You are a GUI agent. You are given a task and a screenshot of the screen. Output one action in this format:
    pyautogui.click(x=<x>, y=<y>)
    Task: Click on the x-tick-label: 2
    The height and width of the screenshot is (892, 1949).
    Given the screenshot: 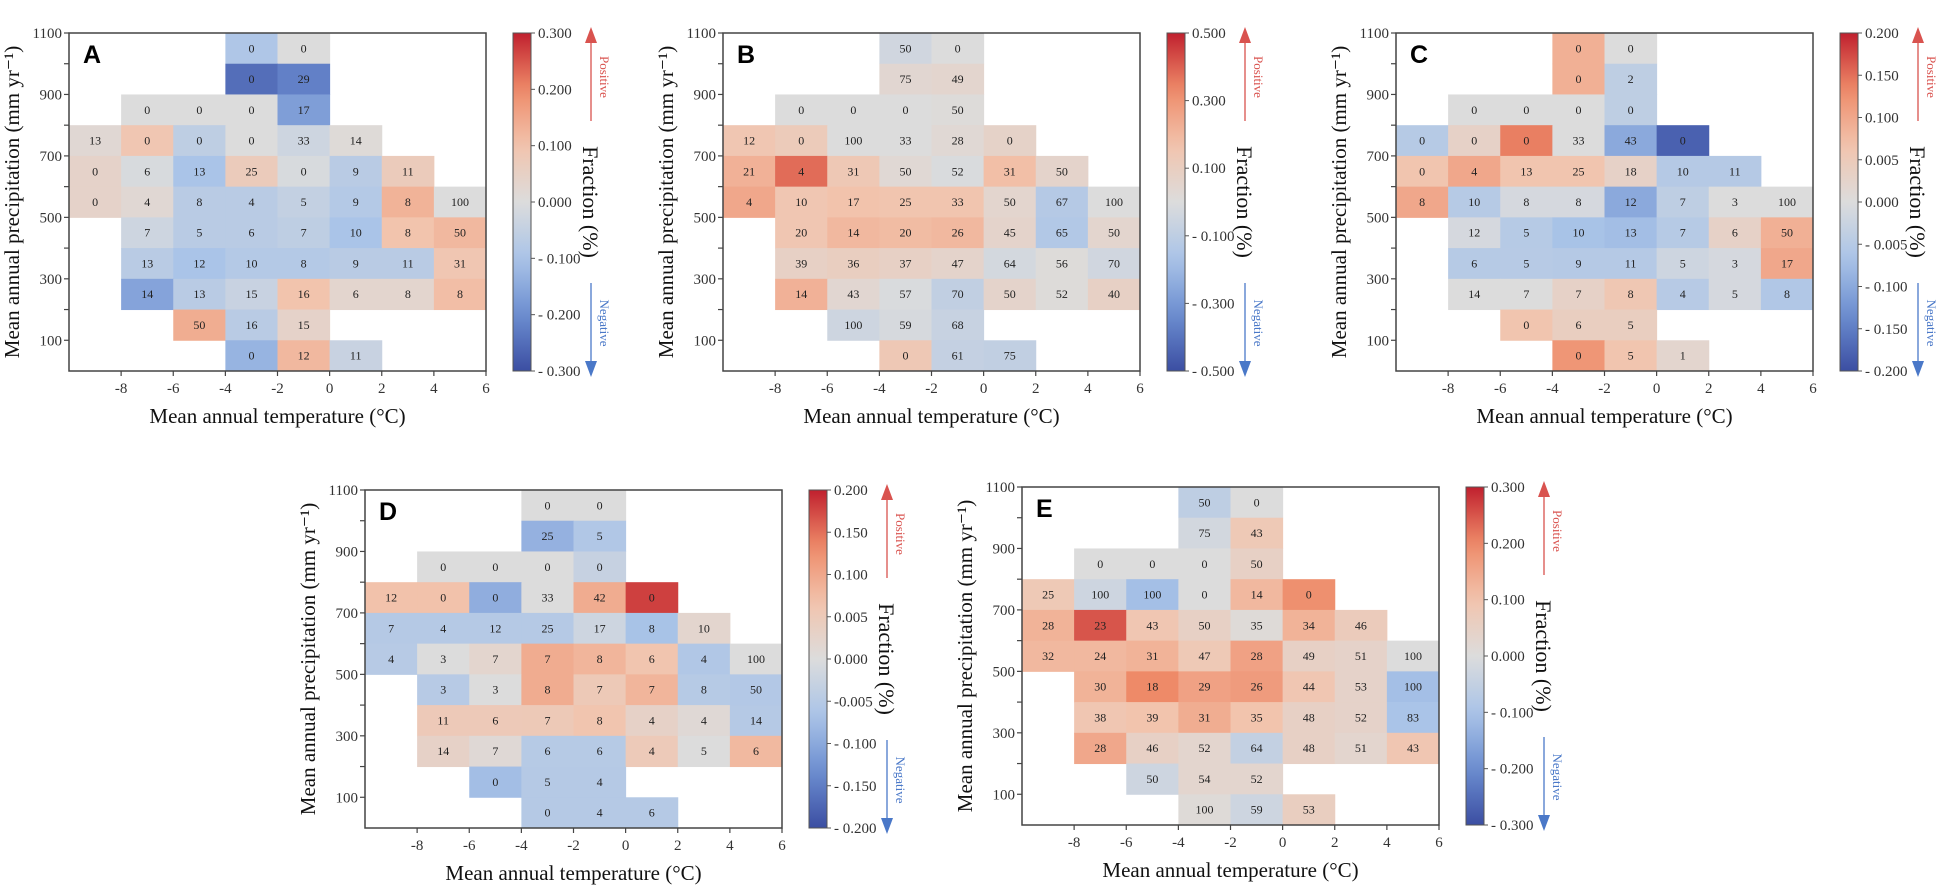 What is the action you would take?
    pyautogui.click(x=1335, y=843)
    